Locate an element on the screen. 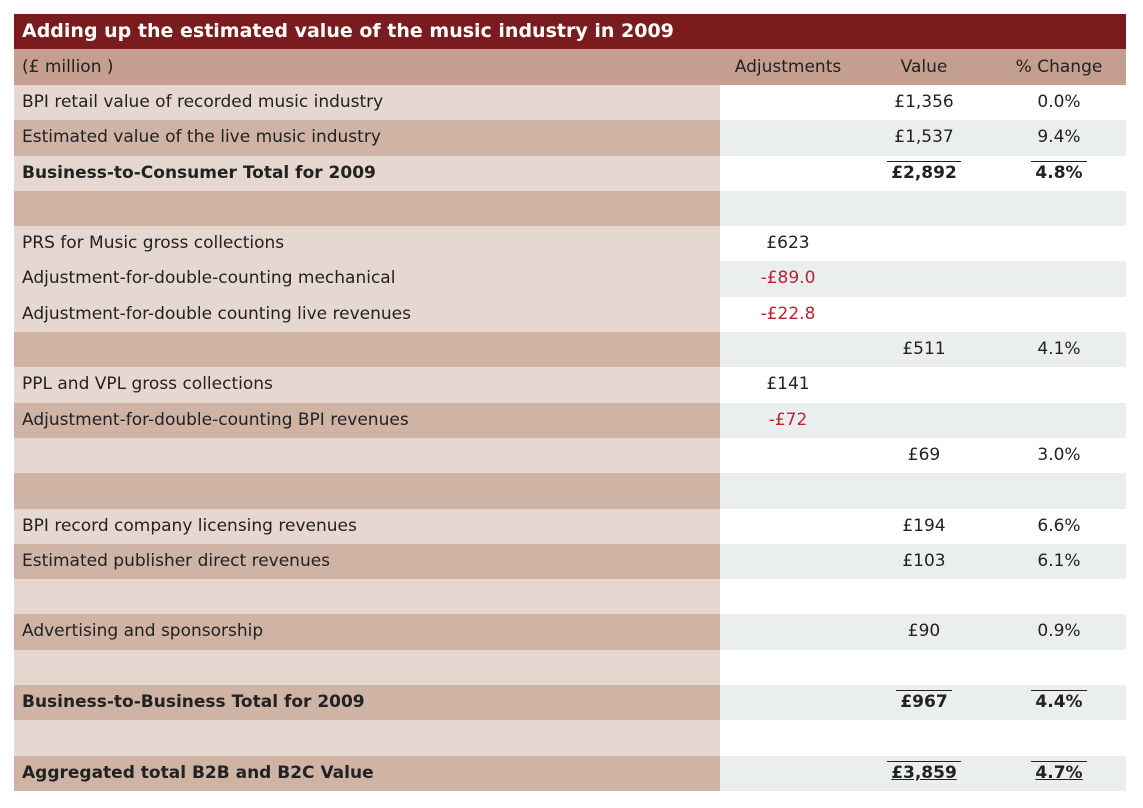  row-value: £69 is located at coordinates (924, 455).